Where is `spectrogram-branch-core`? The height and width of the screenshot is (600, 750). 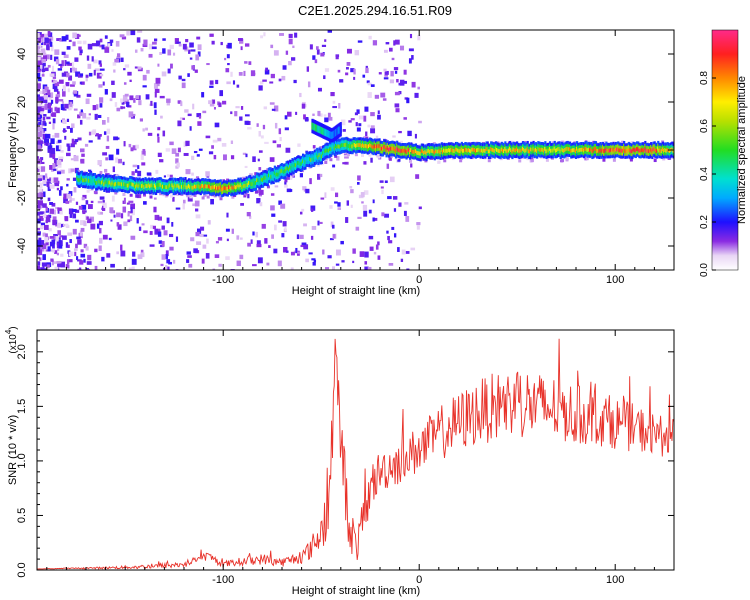
spectrogram-branch-core is located at coordinates (318, 129).